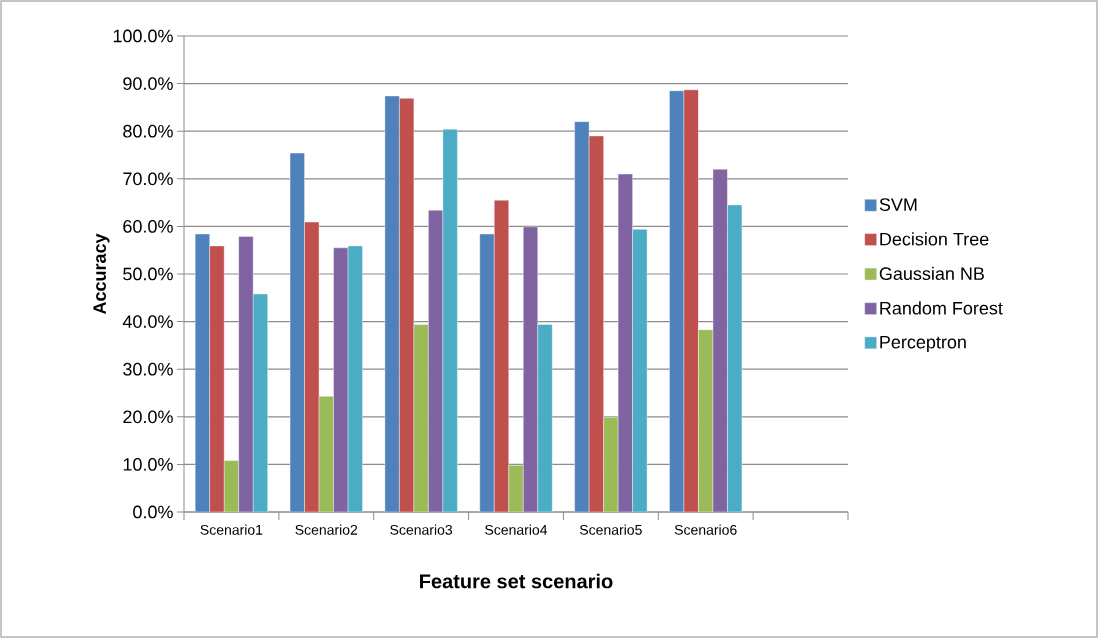 The height and width of the screenshot is (641, 1100). Describe the element at coordinates (148, 131) in the screenshot. I see `y-tick-label: 80.0%` at that location.